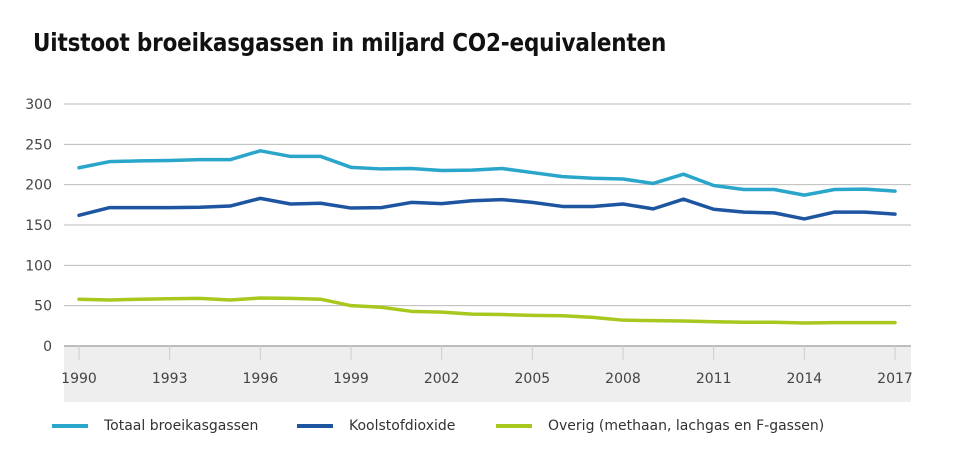  What do you see at coordinates (442, 379) in the screenshot?
I see `x-tick-label-2002: 2002` at bounding box center [442, 379].